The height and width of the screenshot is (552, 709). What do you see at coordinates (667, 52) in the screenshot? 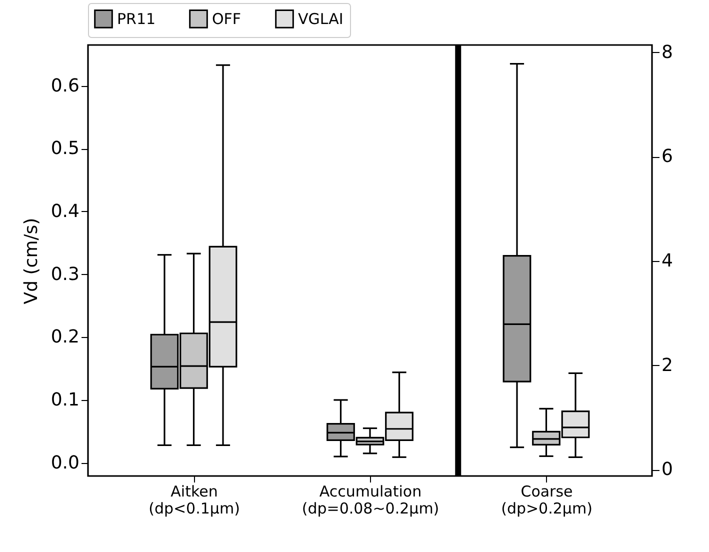
I see `y2-tick-label: 8` at bounding box center [667, 52].